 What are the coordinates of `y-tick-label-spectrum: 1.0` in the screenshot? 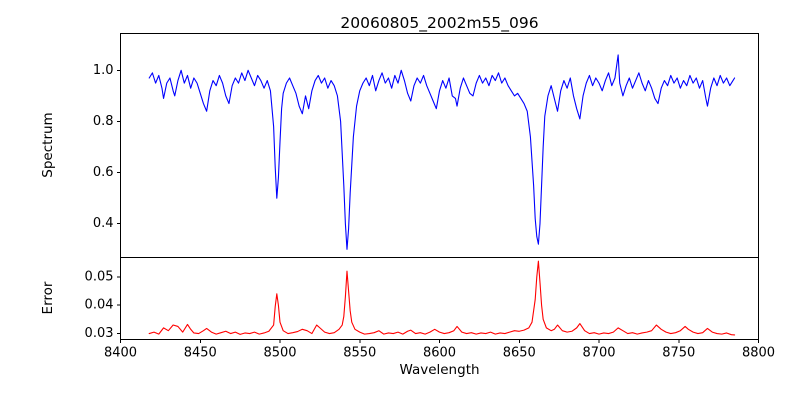 It's located at (103, 70).